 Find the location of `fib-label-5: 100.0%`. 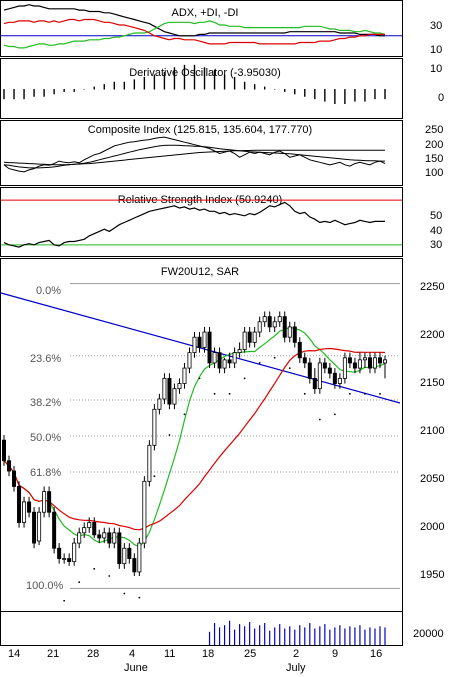

fib-label-5: 100.0% is located at coordinates (45, 586).